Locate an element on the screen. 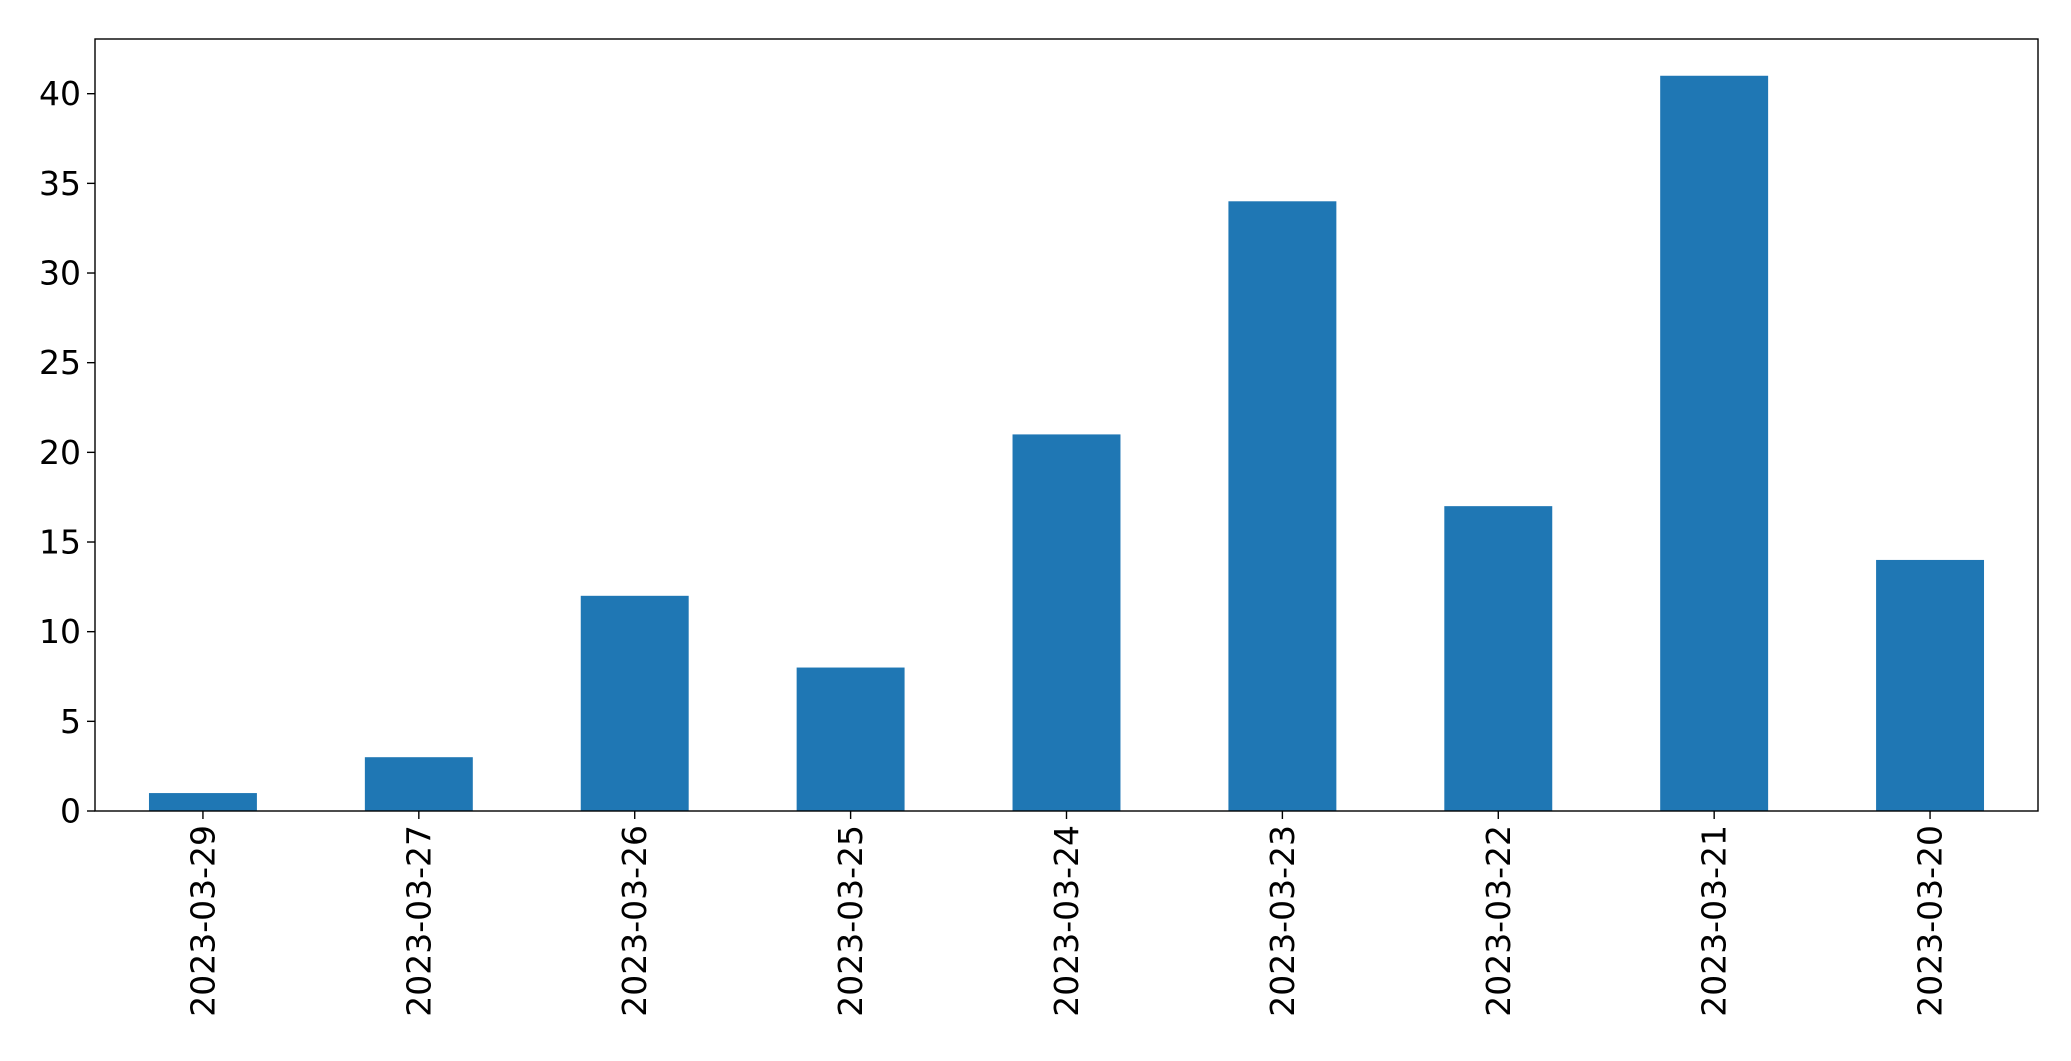 Image resolution: width=2071 pixels, height=1061 pixels. y-tick-label: 0 is located at coordinates (70, 811).